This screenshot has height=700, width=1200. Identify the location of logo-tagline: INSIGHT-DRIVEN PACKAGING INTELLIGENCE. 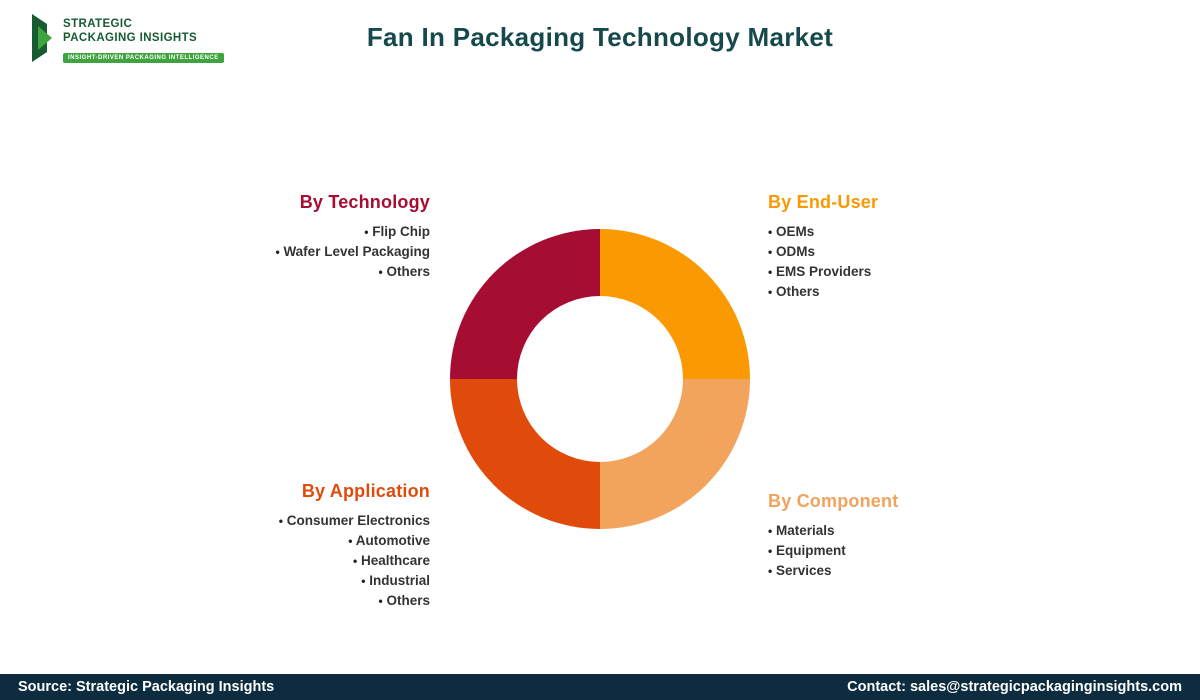
(143, 57).